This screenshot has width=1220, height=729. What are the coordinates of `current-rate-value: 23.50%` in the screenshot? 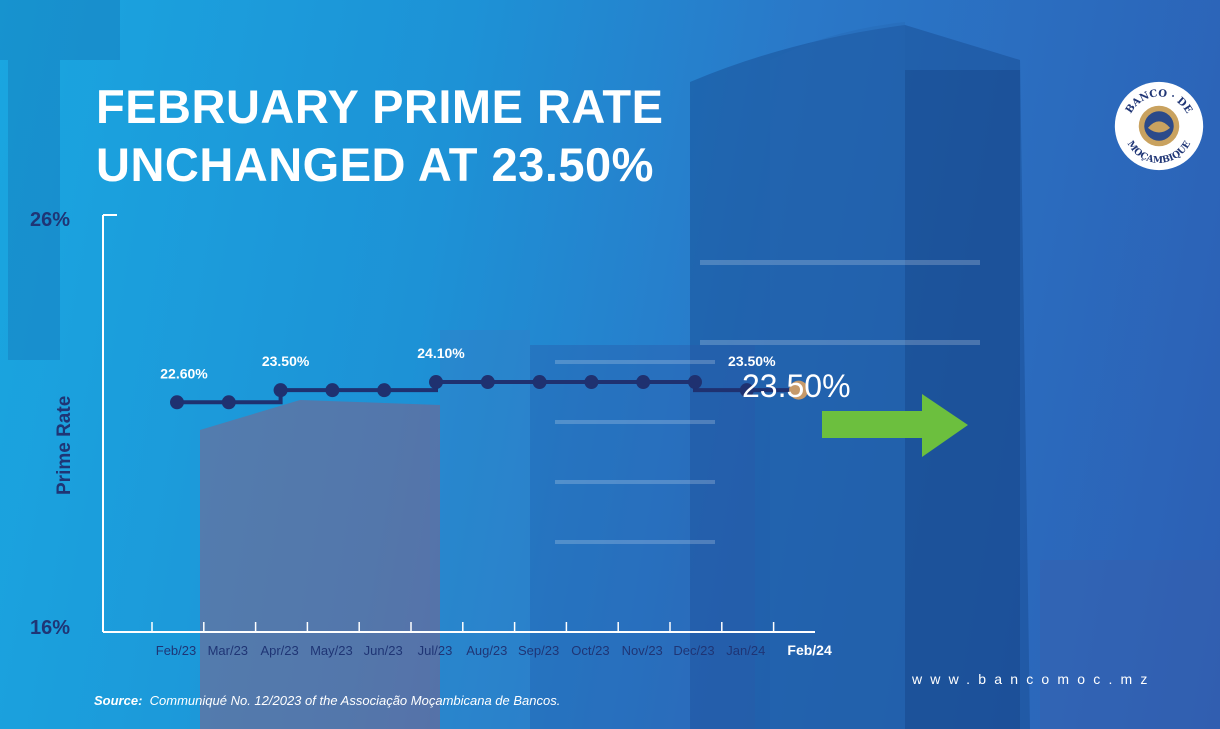 It's located at (796, 386).